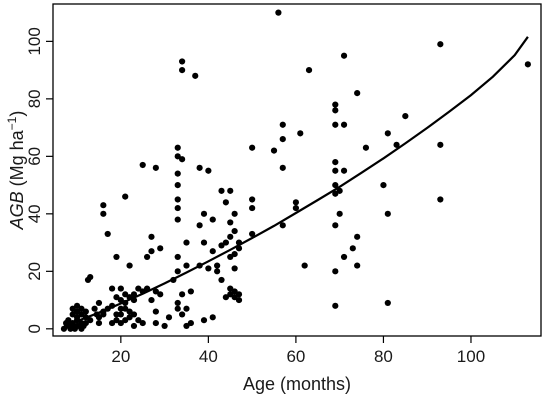  What do you see at coordinates (34, 156) in the screenshot?
I see `y-tick-label: 60` at bounding box center [34, 156].